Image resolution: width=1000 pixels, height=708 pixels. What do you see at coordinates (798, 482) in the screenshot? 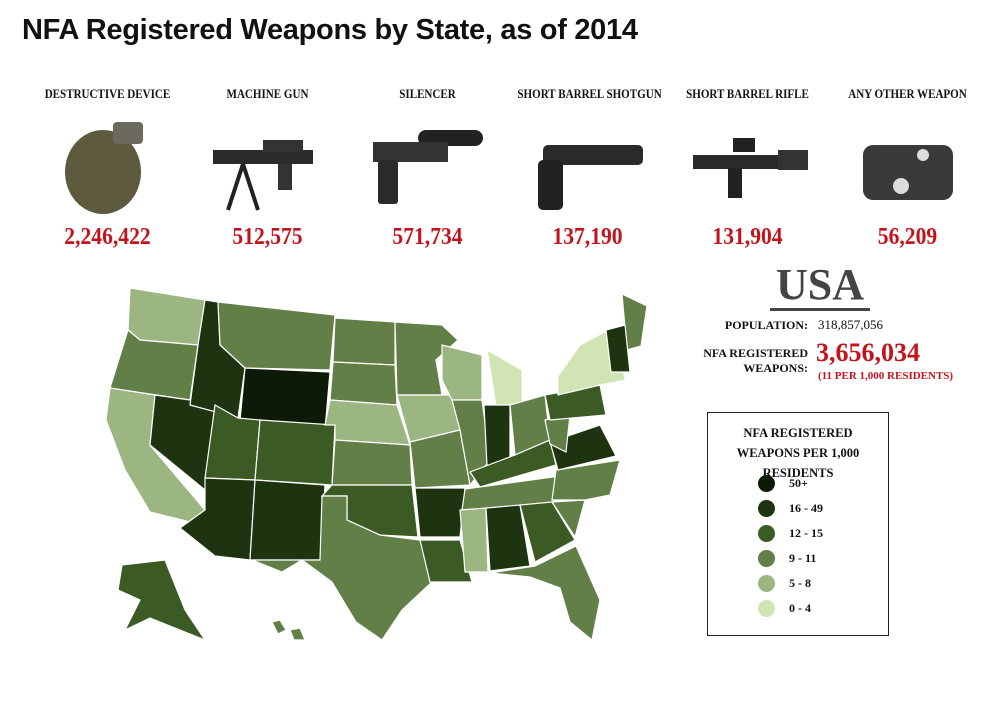
I see `legend-label: 50+` at bounding box center [798, 482].